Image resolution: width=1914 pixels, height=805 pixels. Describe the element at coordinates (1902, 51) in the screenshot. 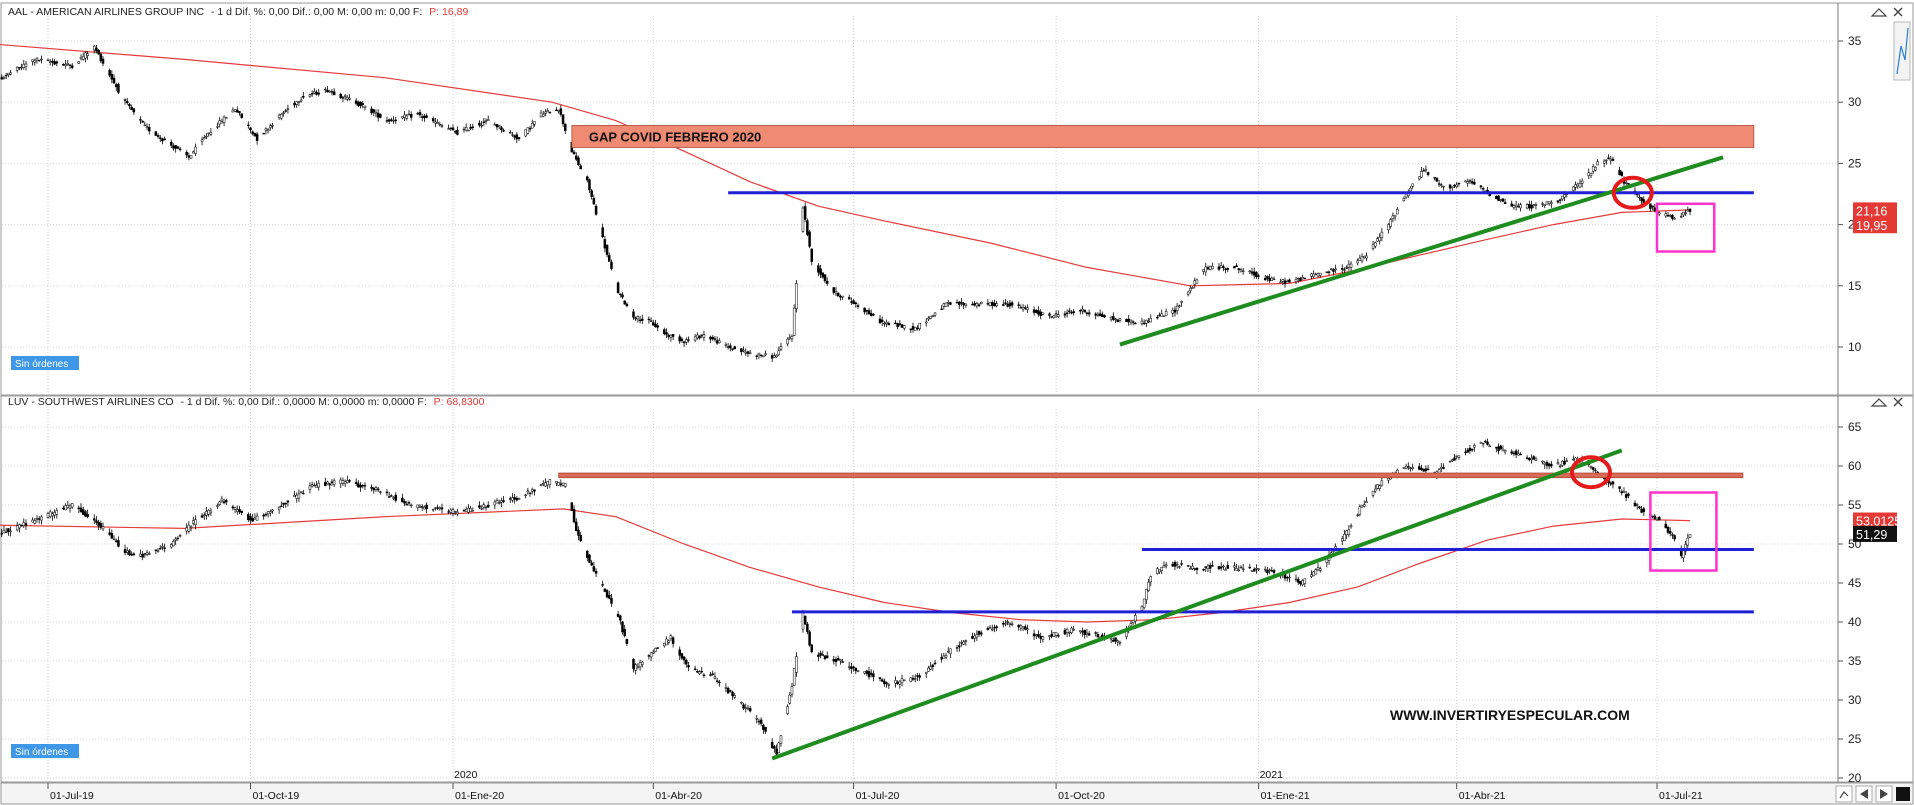

I see `aal-scale-strip` at that location.